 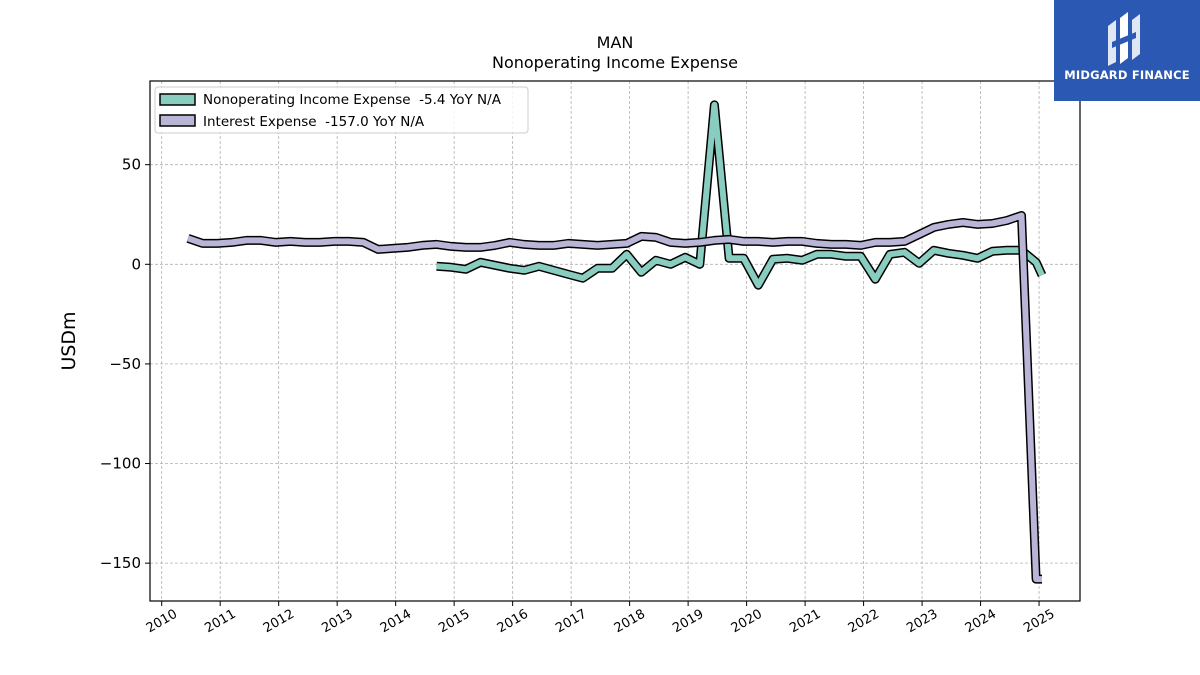 What do you see at coordinates (1127, 75) in the screenshot?
I see `brand-name: MIDGARD FINANCE` at bounding box center [1127, 75].